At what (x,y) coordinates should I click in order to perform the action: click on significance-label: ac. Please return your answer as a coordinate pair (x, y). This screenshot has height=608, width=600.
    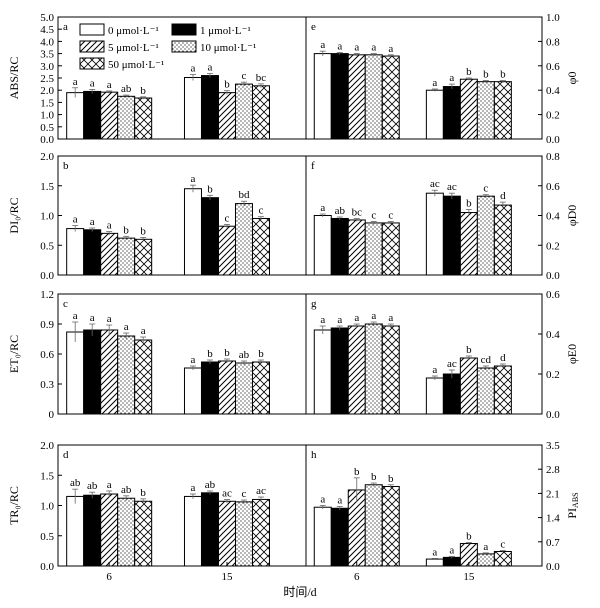
    Looking at the image, I should click on (435, 184).